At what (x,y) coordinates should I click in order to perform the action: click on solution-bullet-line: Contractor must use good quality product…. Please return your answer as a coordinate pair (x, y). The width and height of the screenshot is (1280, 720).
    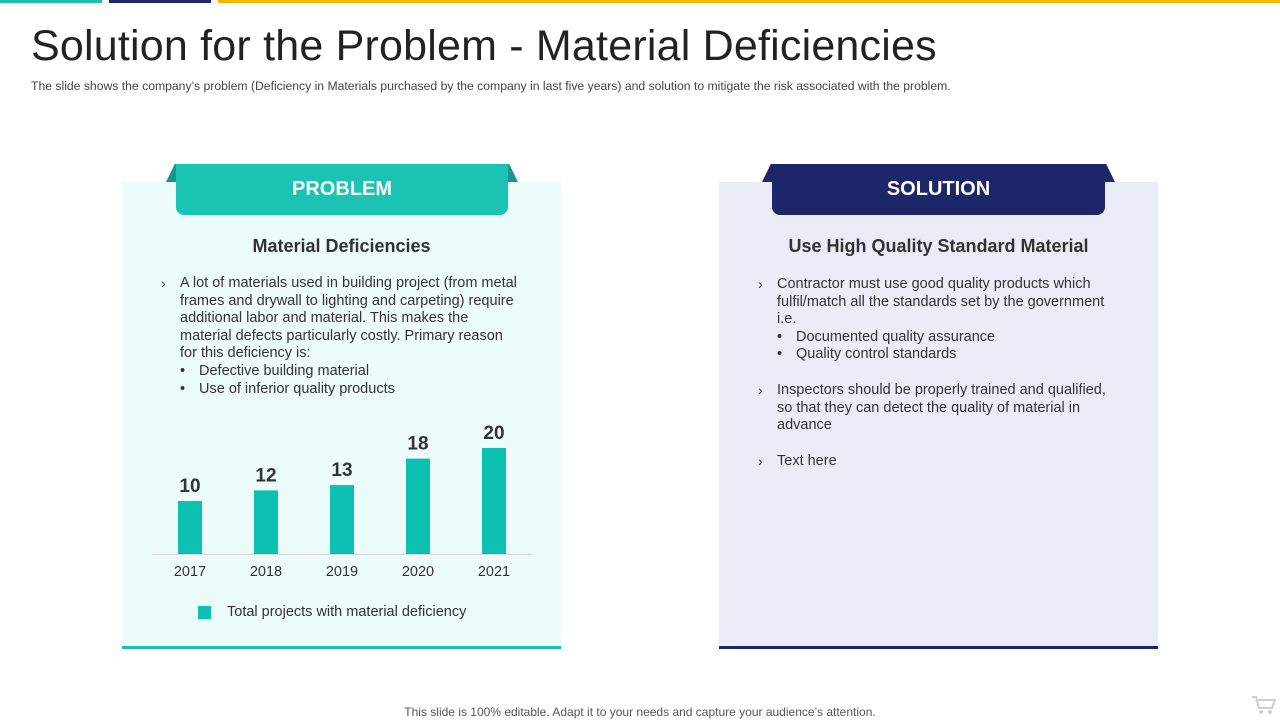
    Looking at the image, I should click on (934, 284).